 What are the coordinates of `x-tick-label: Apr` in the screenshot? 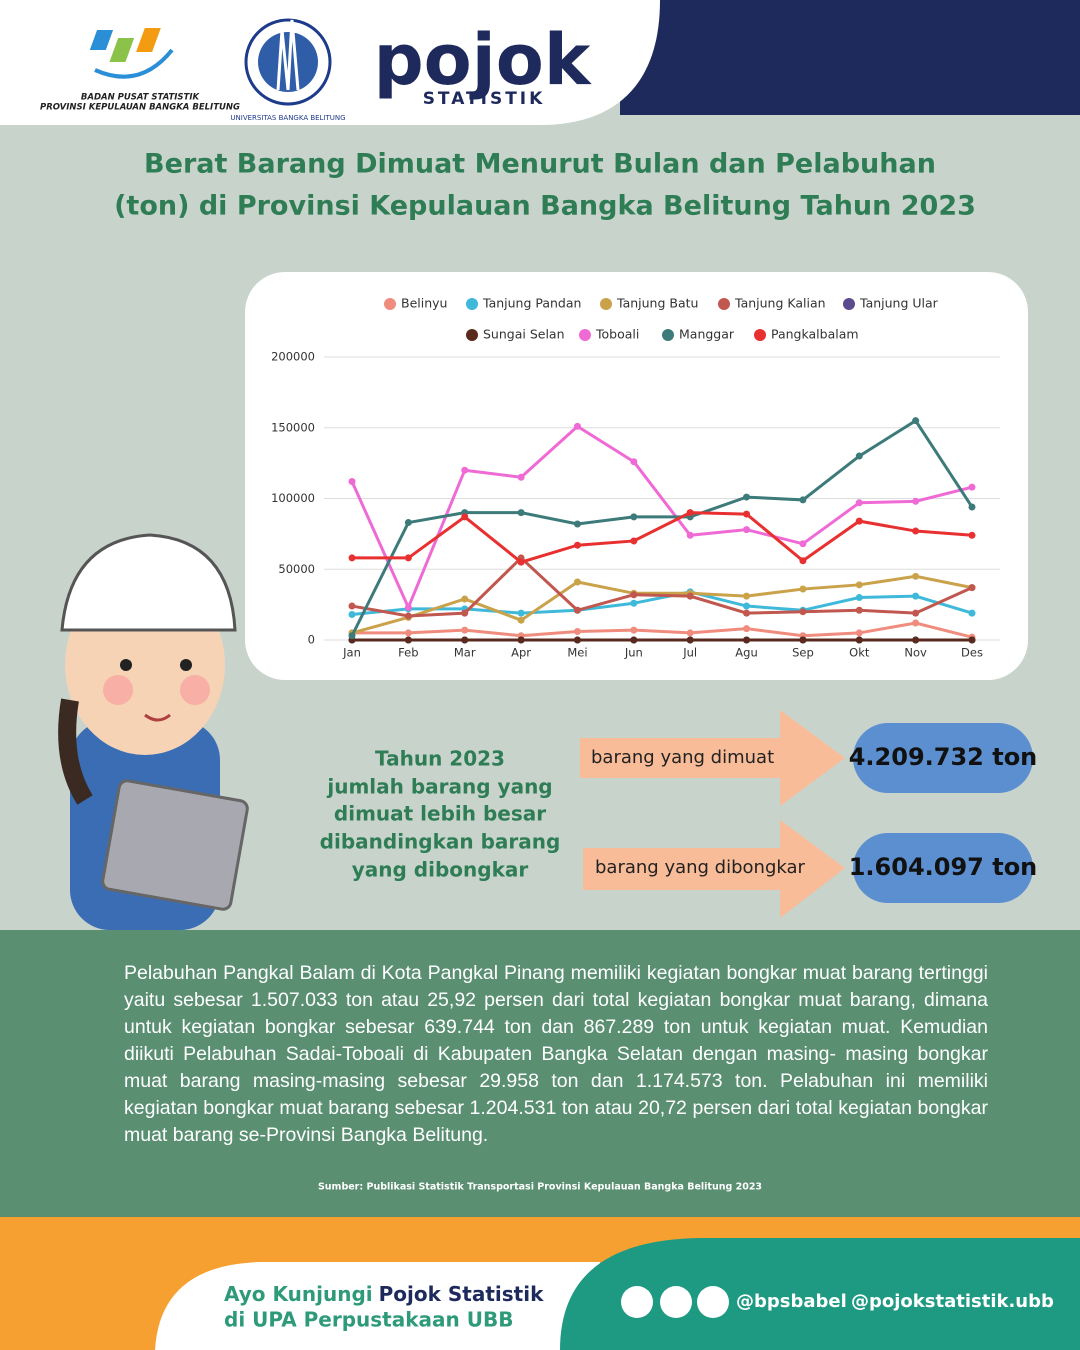 It's located at (521, 653).